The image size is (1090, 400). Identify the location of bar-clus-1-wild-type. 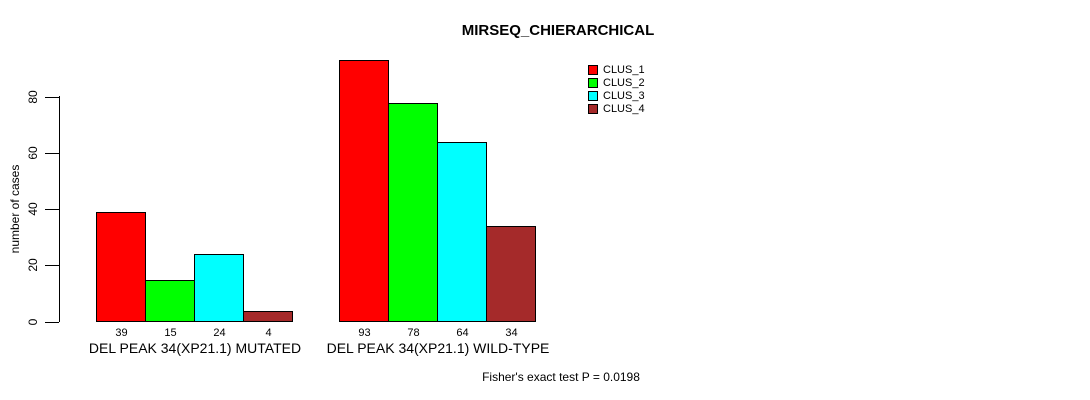
(364, 191).